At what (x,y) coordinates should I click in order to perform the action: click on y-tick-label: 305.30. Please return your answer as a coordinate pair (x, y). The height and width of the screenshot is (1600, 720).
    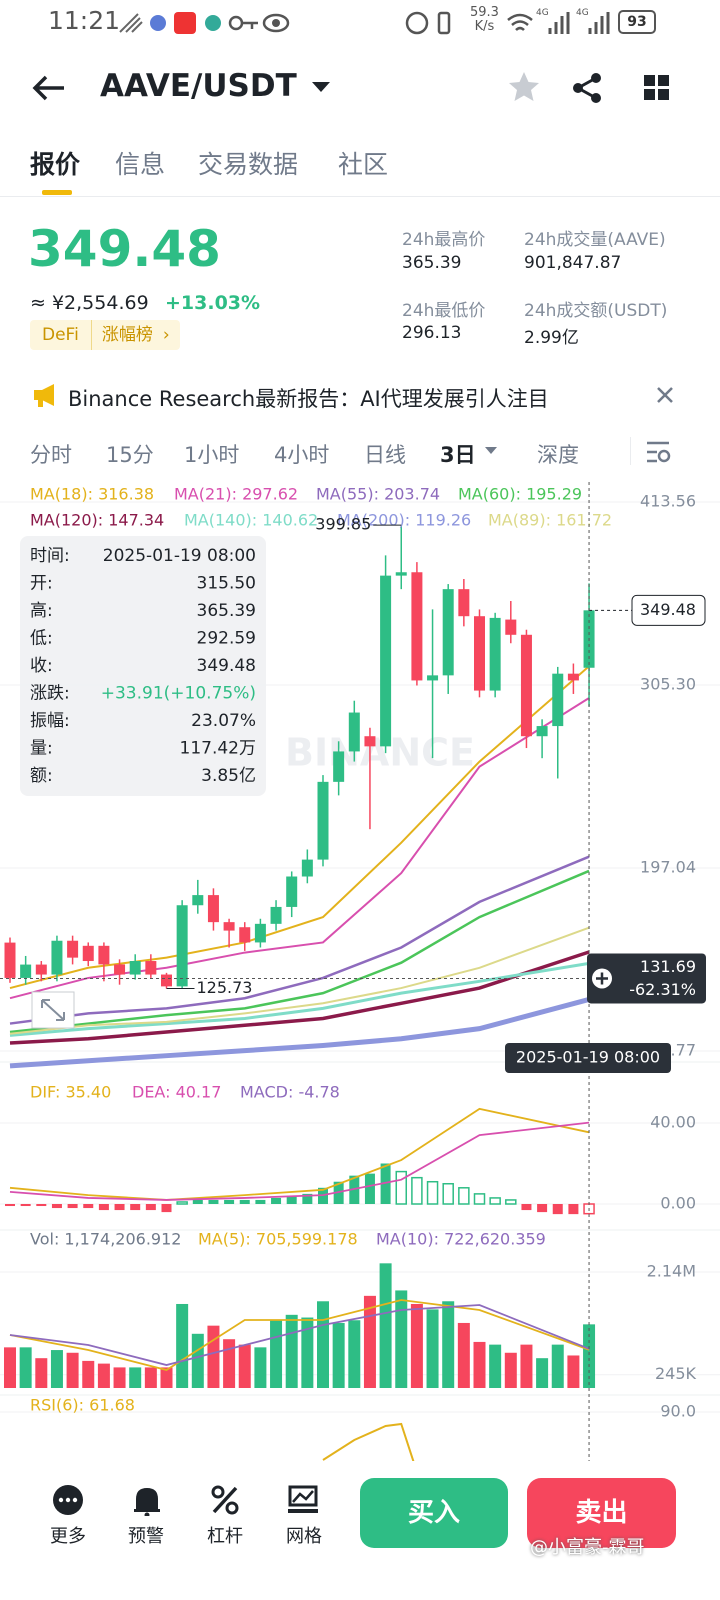
    Looking at the image, I should click on (668, 683).